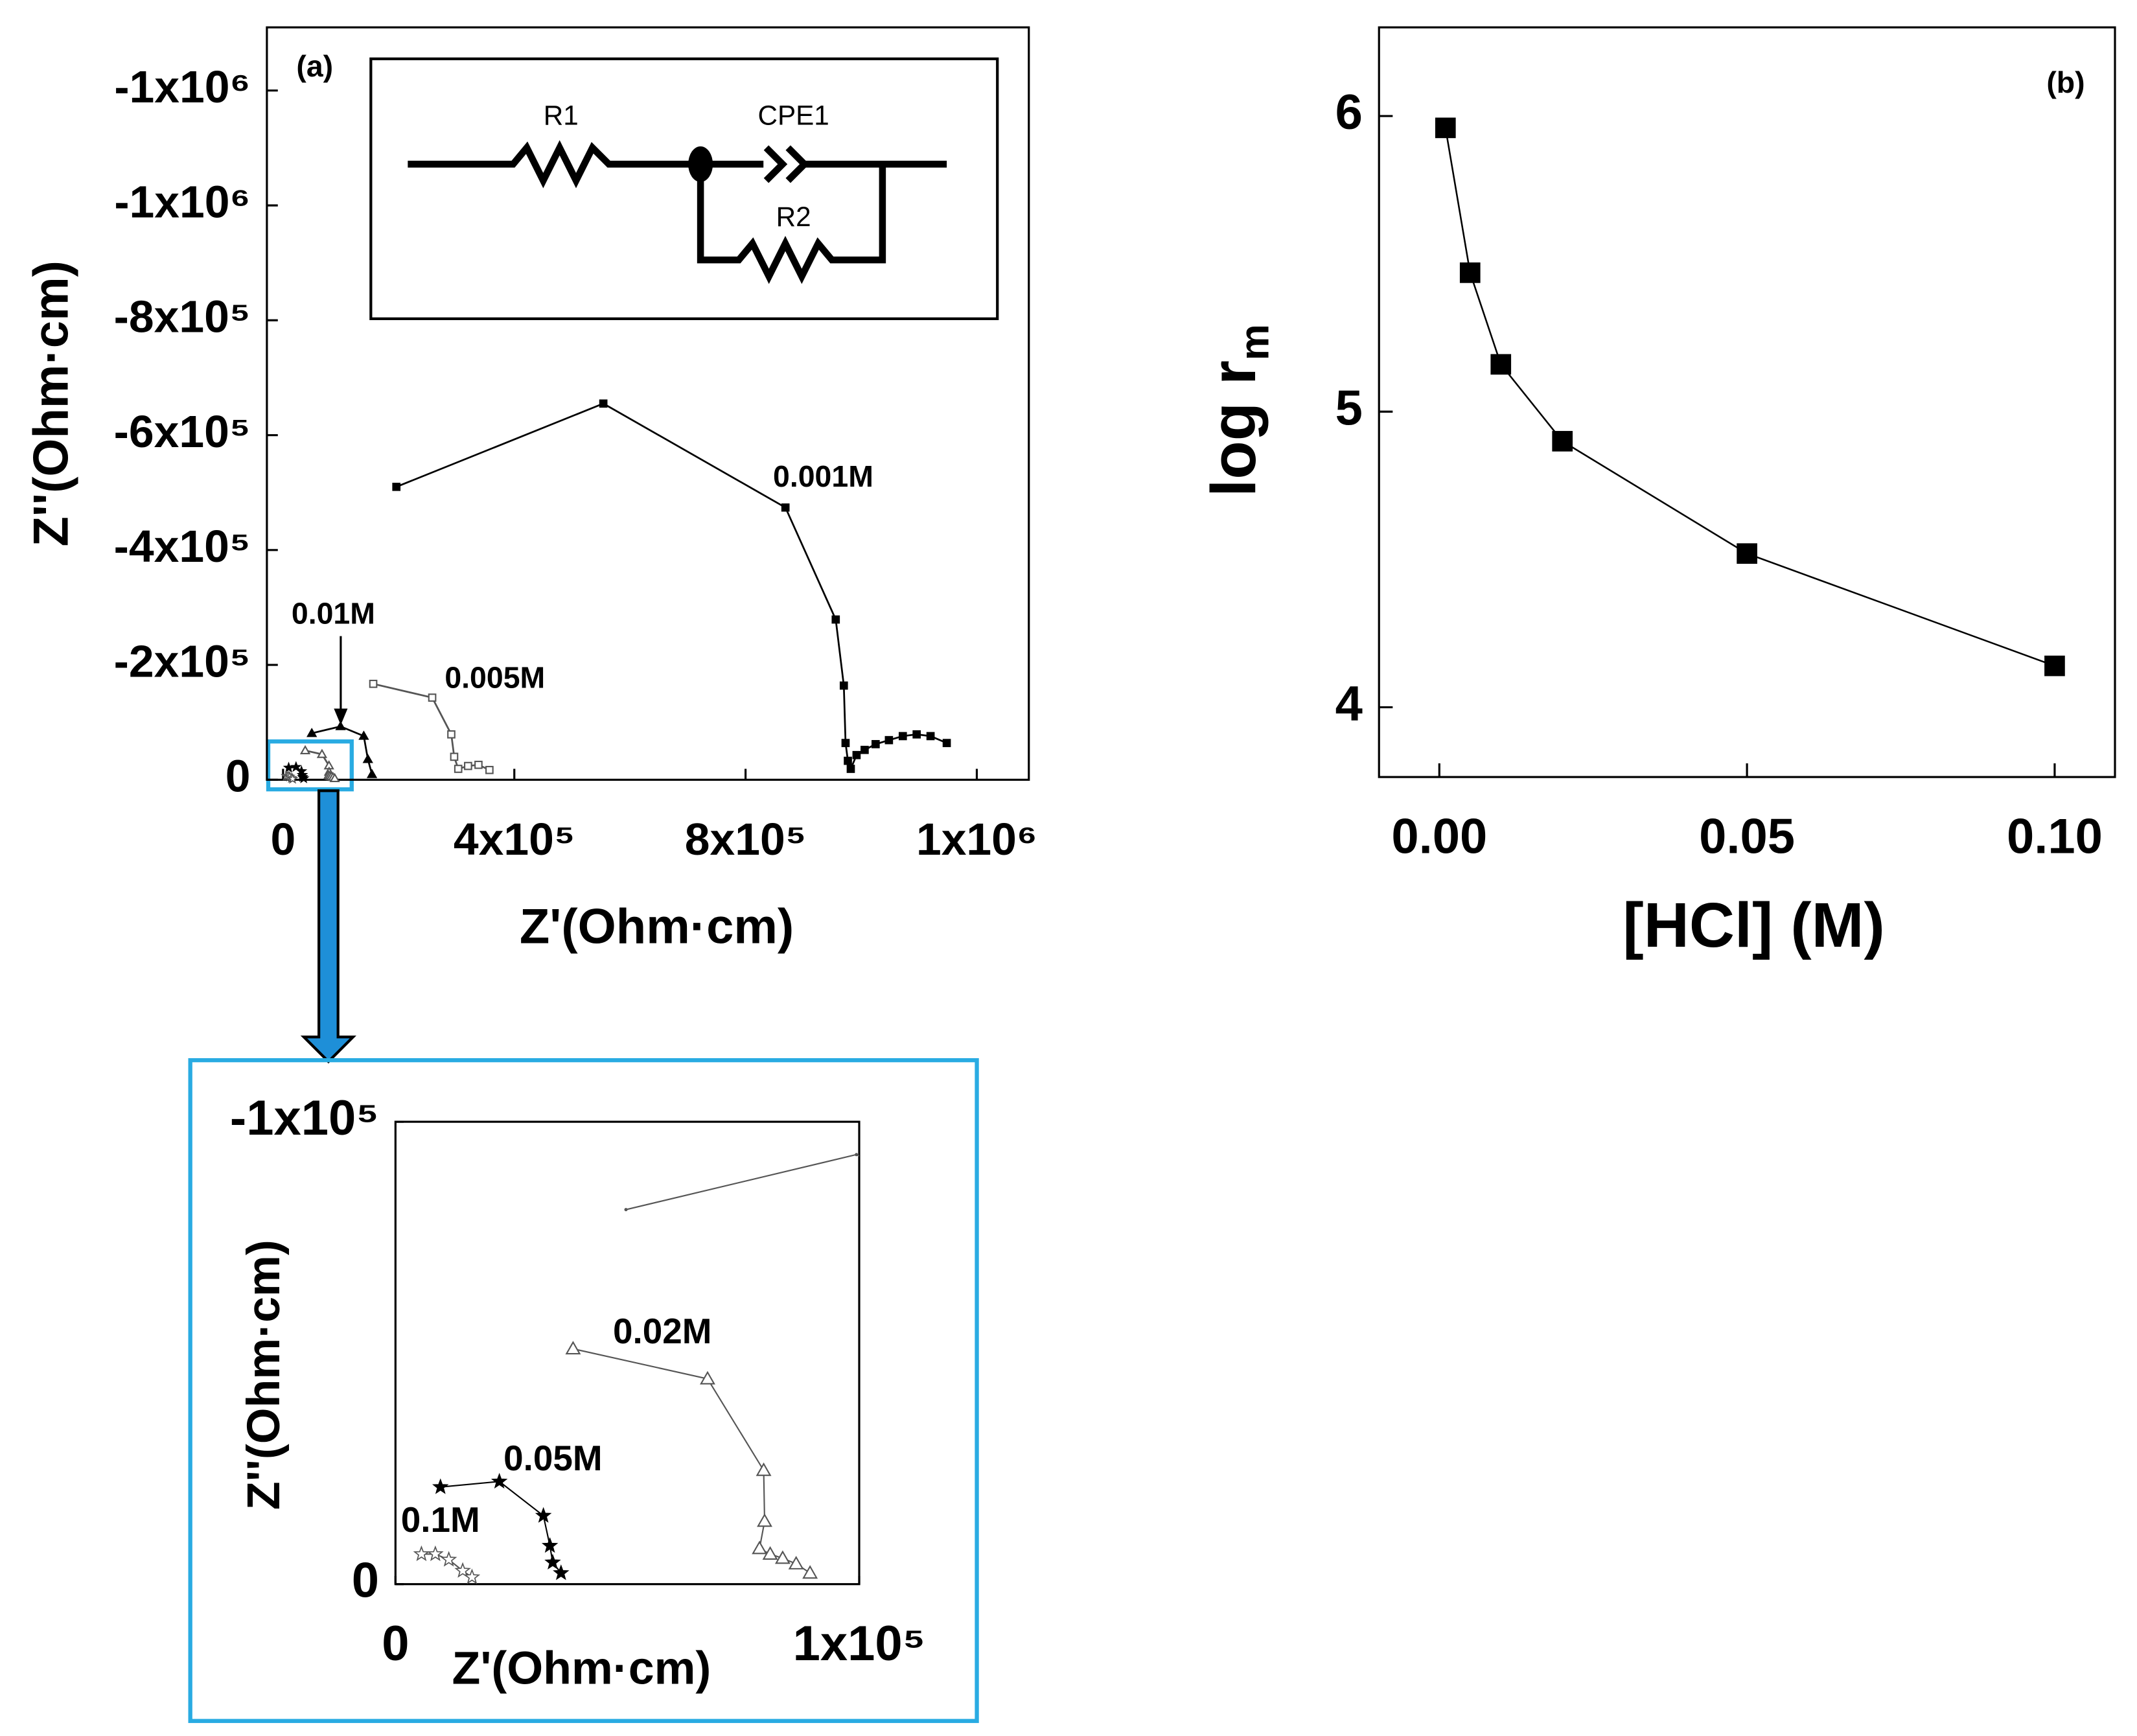 The image size is (2137, 1736). I want to click on x-tick-label: 4x10⁵, so click(514, 839).